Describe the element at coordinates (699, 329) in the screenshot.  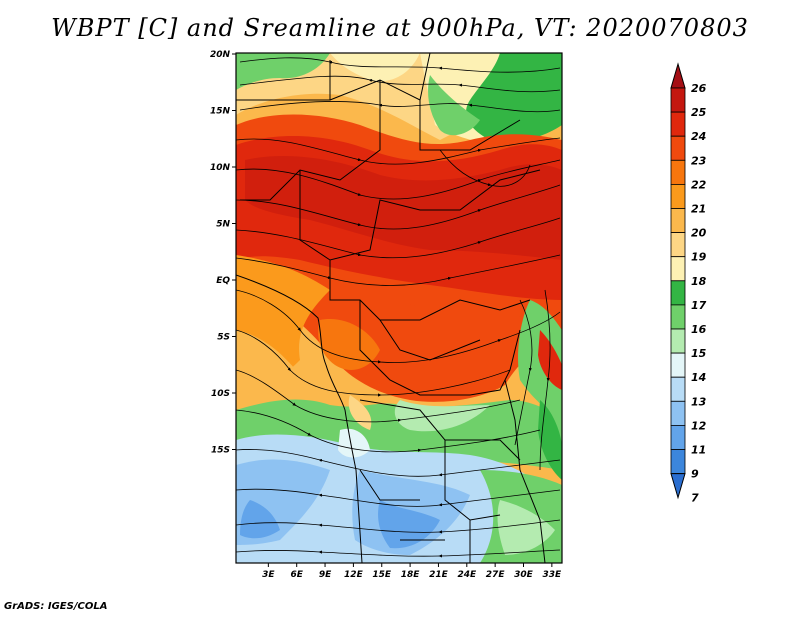
I see `colorbar-label: 16` at that location.